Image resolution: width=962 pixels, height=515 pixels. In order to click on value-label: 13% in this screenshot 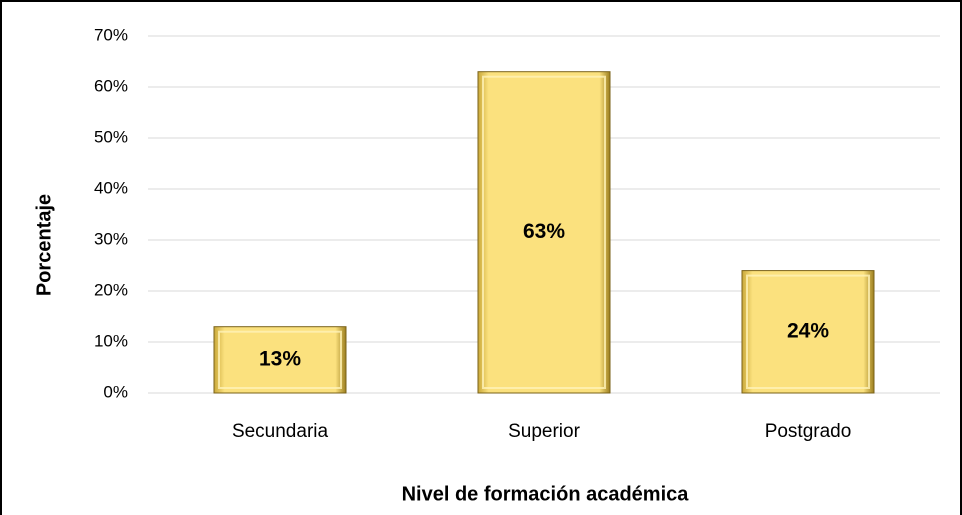, I will do `click(280, 358)`.